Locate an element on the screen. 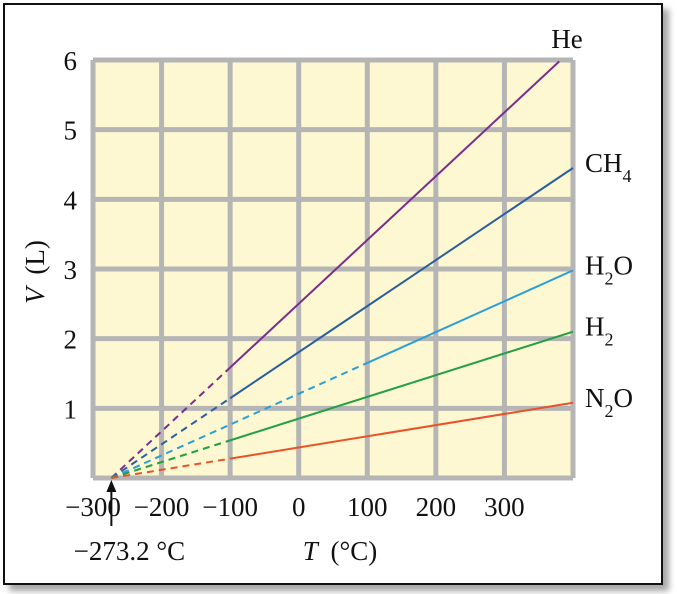 The image size is (677, 594). series-label: H2O is located at coordinates (609, 269).